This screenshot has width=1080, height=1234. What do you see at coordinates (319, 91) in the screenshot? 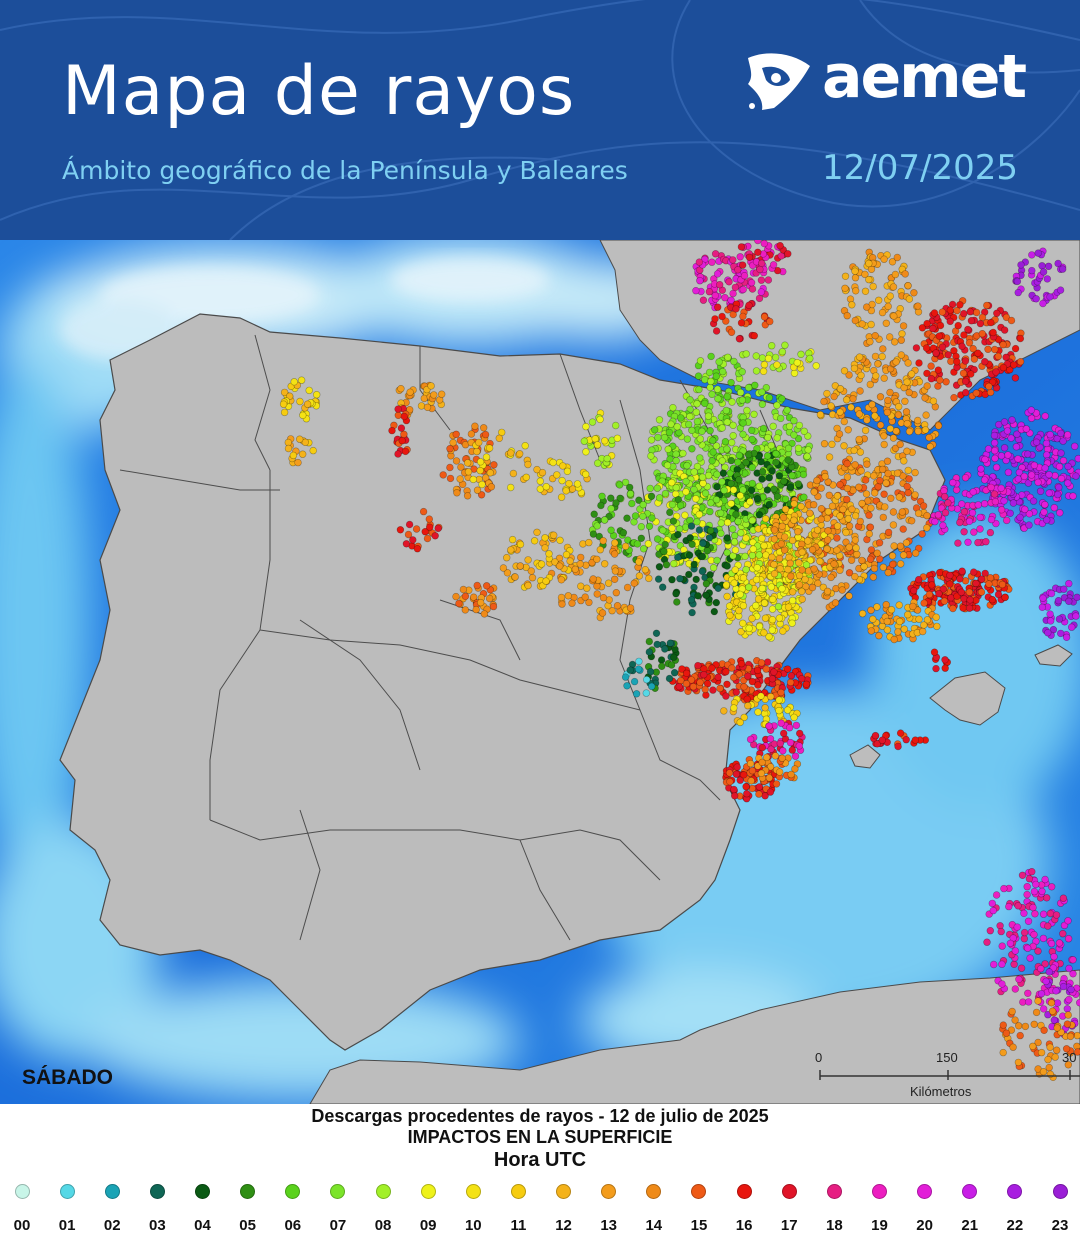
I see `page-title: Mapa de rayos` at bounding box center [319, 91].